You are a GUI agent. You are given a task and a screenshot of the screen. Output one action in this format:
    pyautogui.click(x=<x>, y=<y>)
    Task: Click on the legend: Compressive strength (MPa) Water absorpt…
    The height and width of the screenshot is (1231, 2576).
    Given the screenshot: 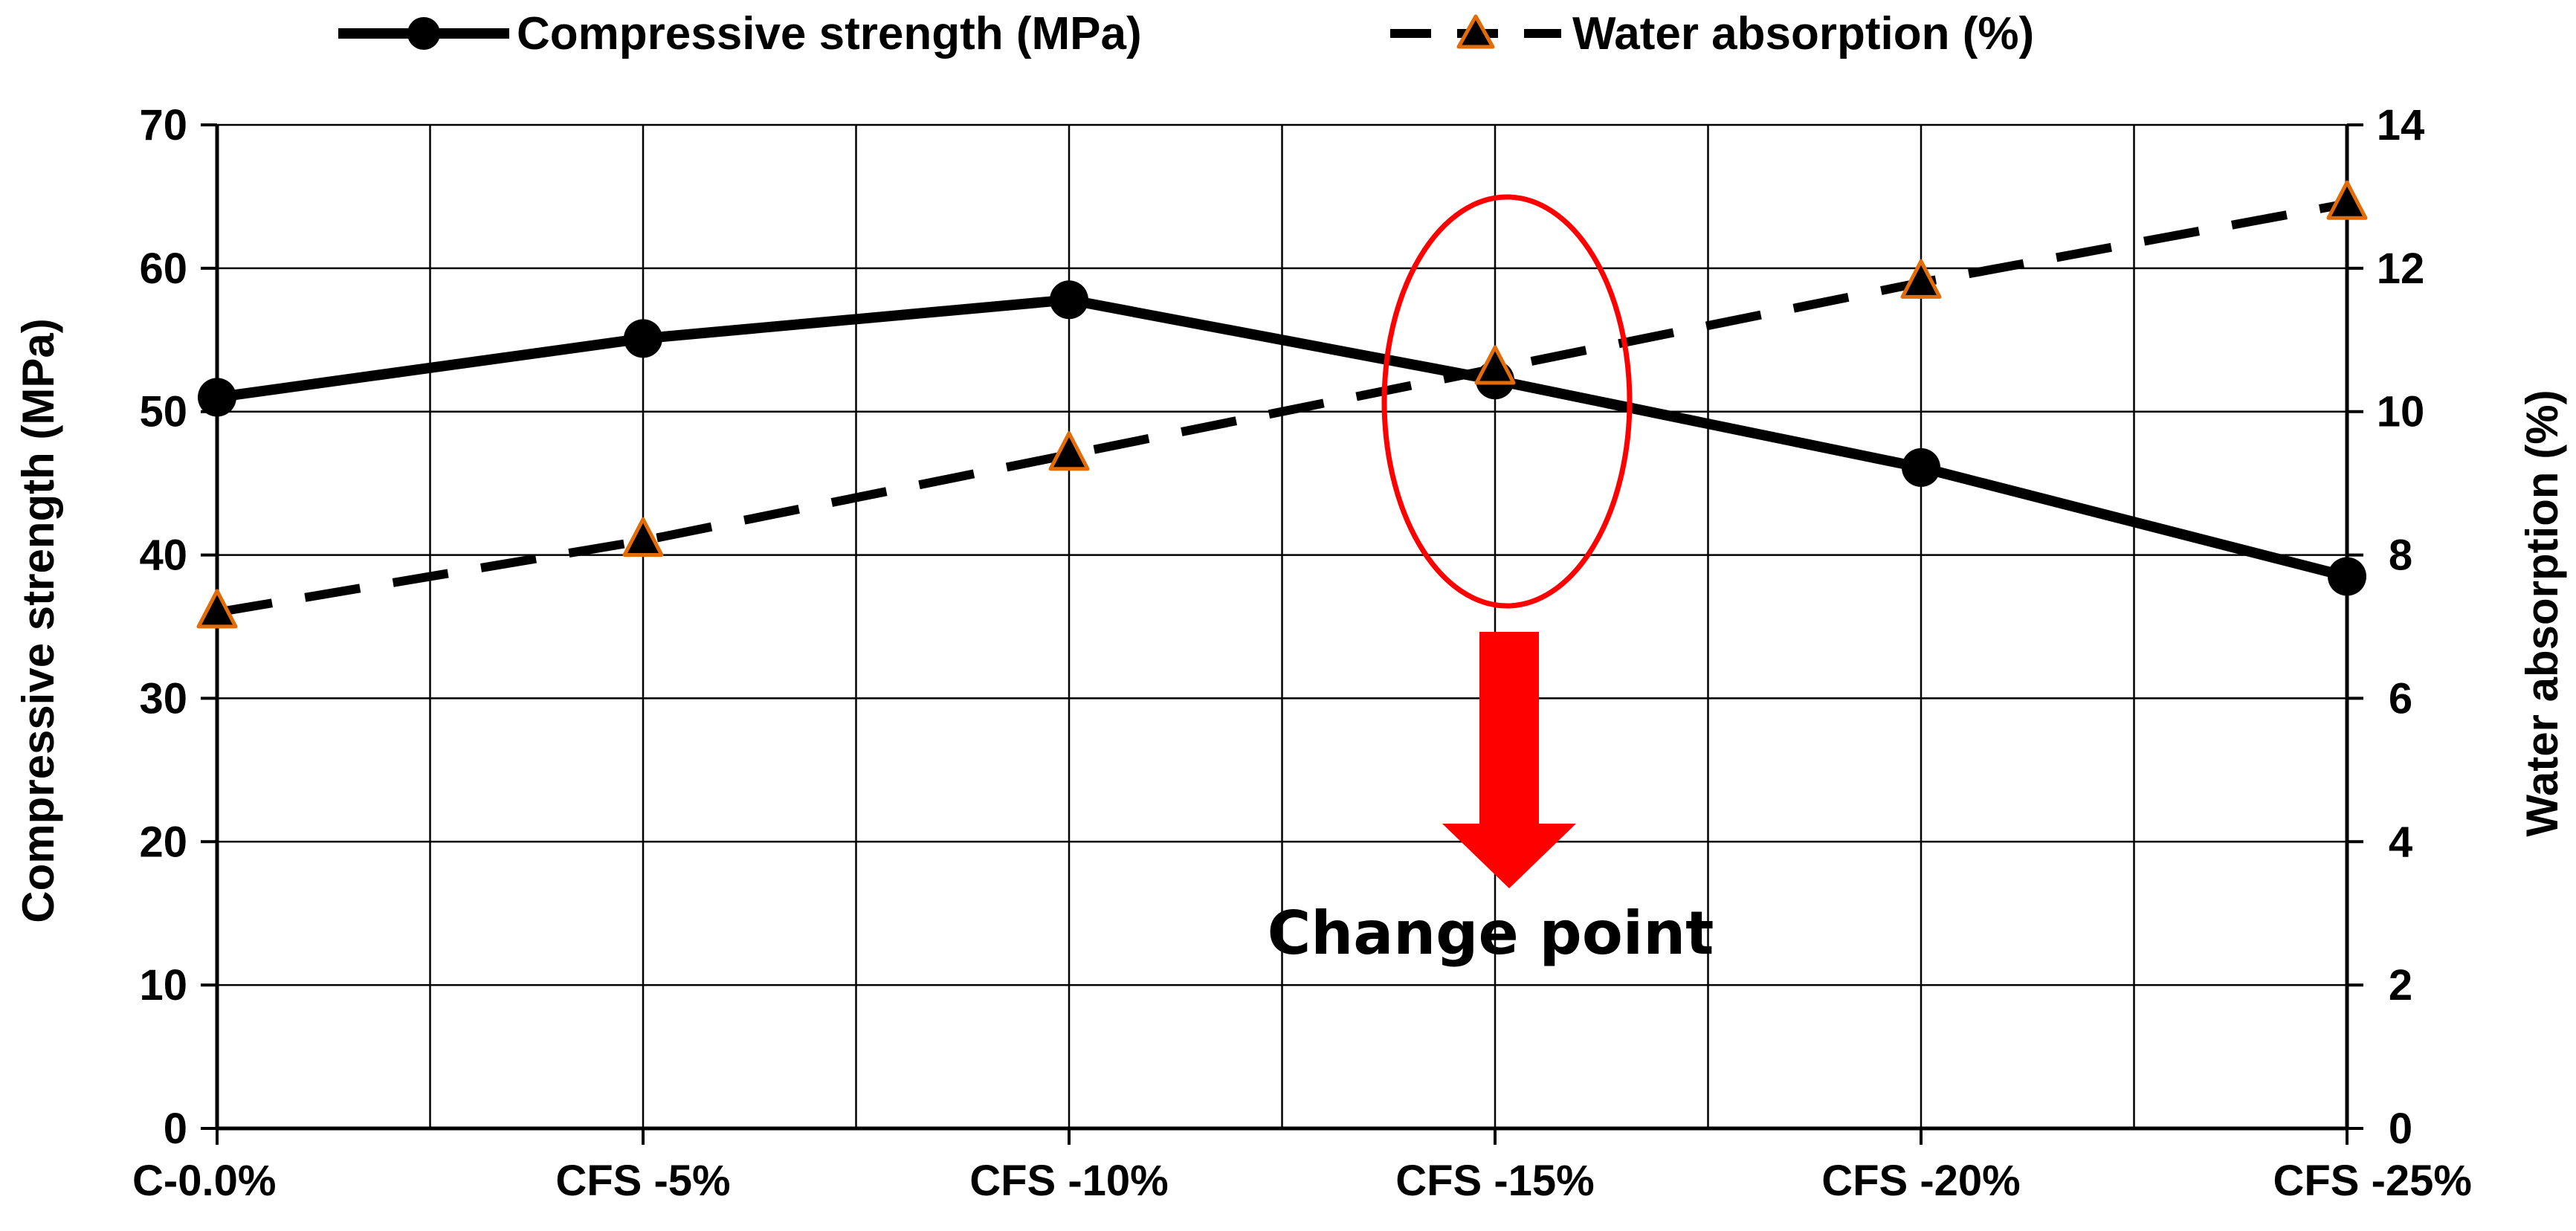 What is the action you would take?
    pyautogui.click(x=1186, y=33)
    